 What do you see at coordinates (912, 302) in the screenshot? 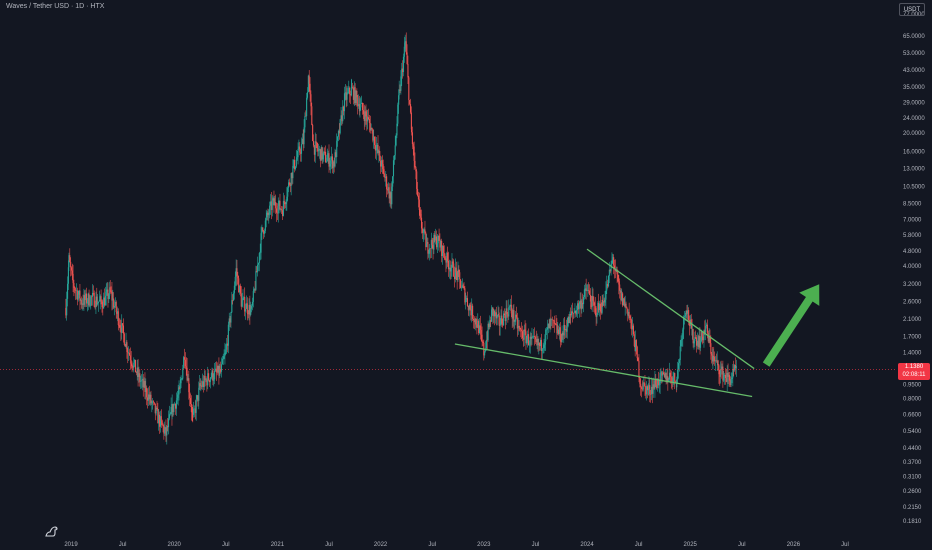
I see `y-tick-label: 2.6000` at bounding box center [912, 302].